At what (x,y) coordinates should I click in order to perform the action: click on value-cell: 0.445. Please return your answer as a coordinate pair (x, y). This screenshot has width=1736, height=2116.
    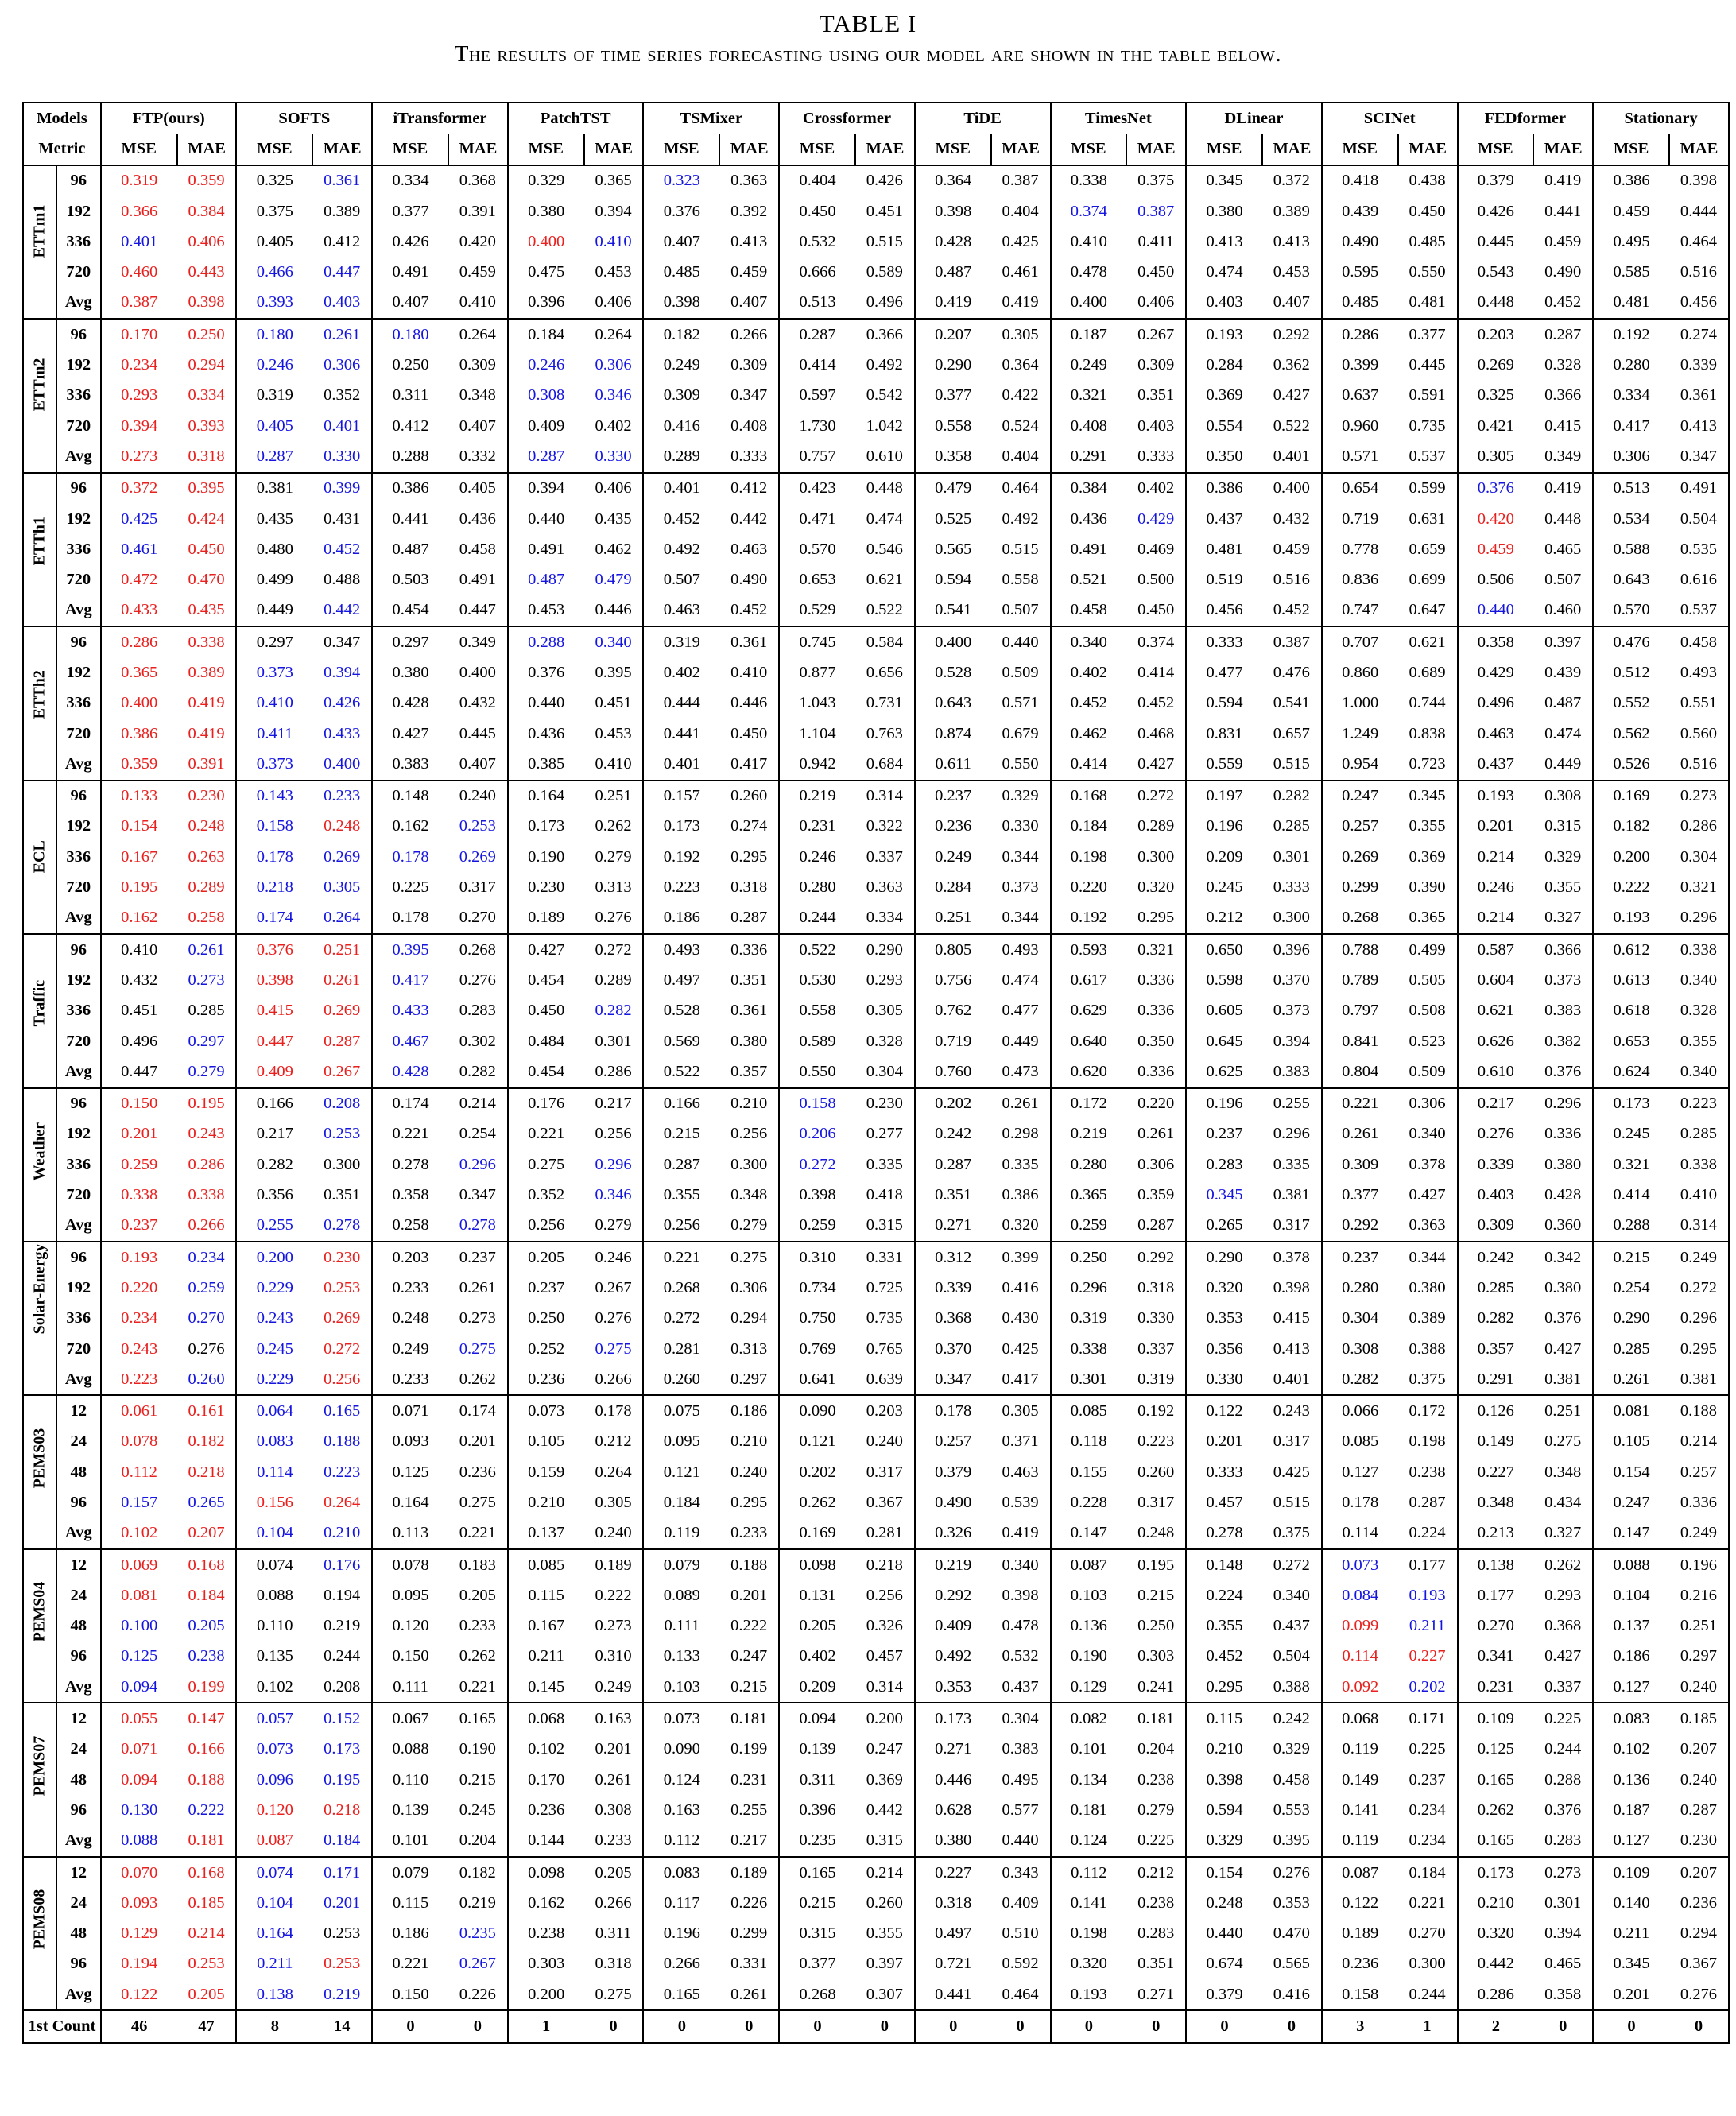
    Looking at the image, I should click on (1428, 365).